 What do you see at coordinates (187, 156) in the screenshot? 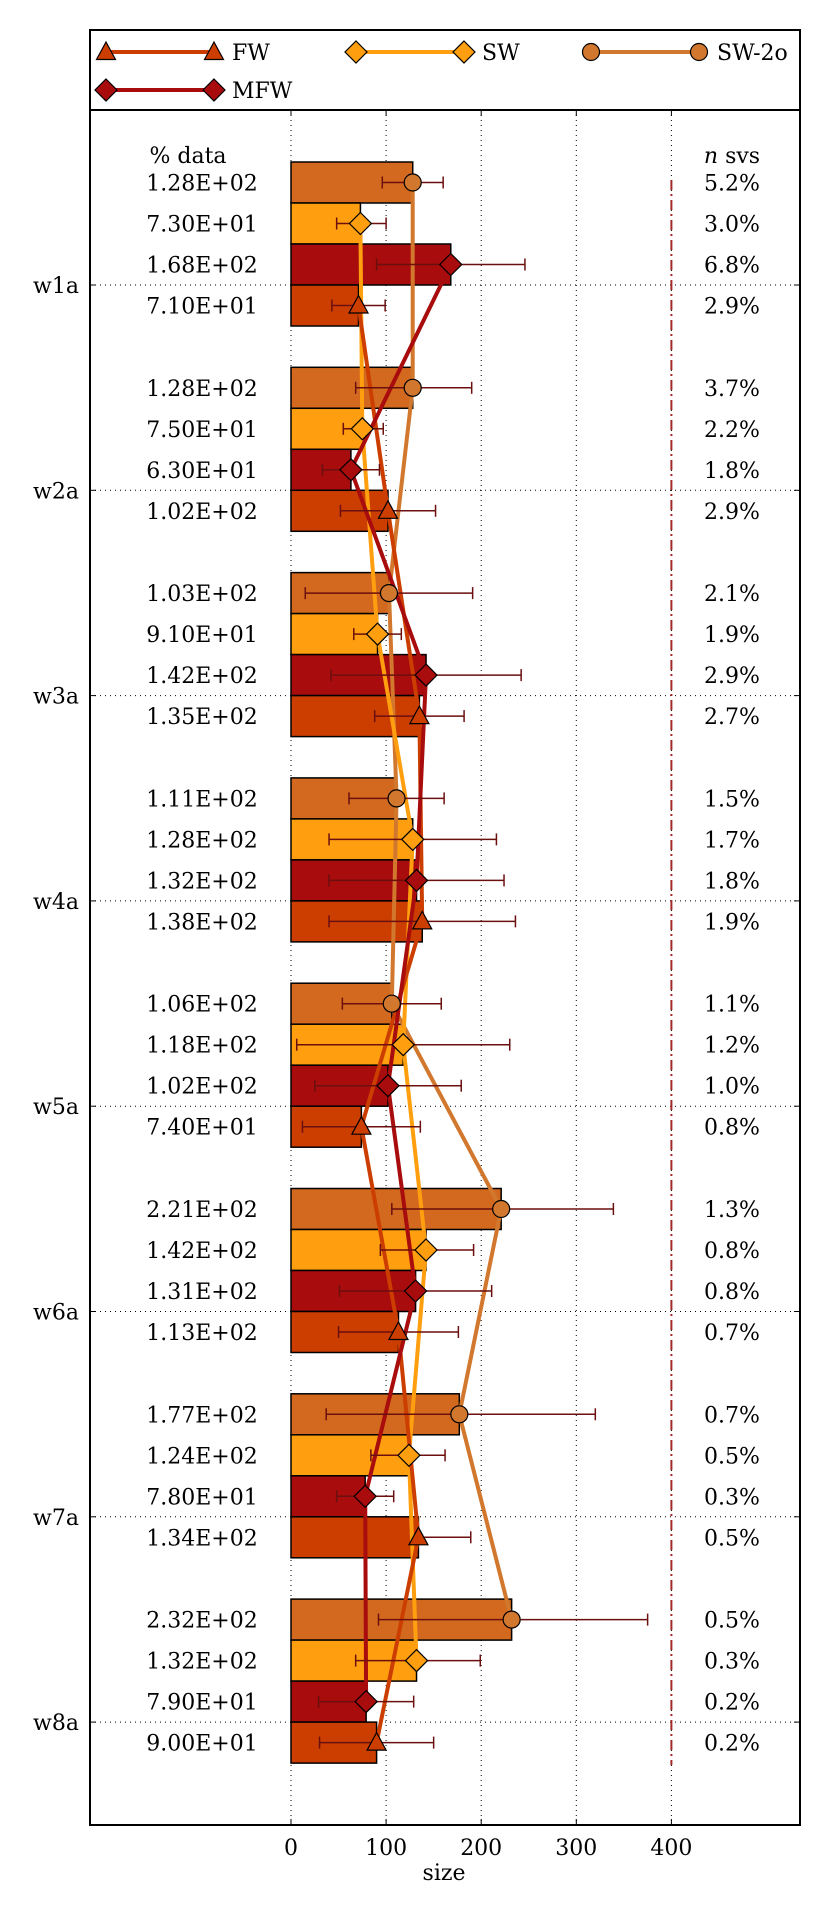
I see `left-column-header: % data` at bounding box center [187, 156].